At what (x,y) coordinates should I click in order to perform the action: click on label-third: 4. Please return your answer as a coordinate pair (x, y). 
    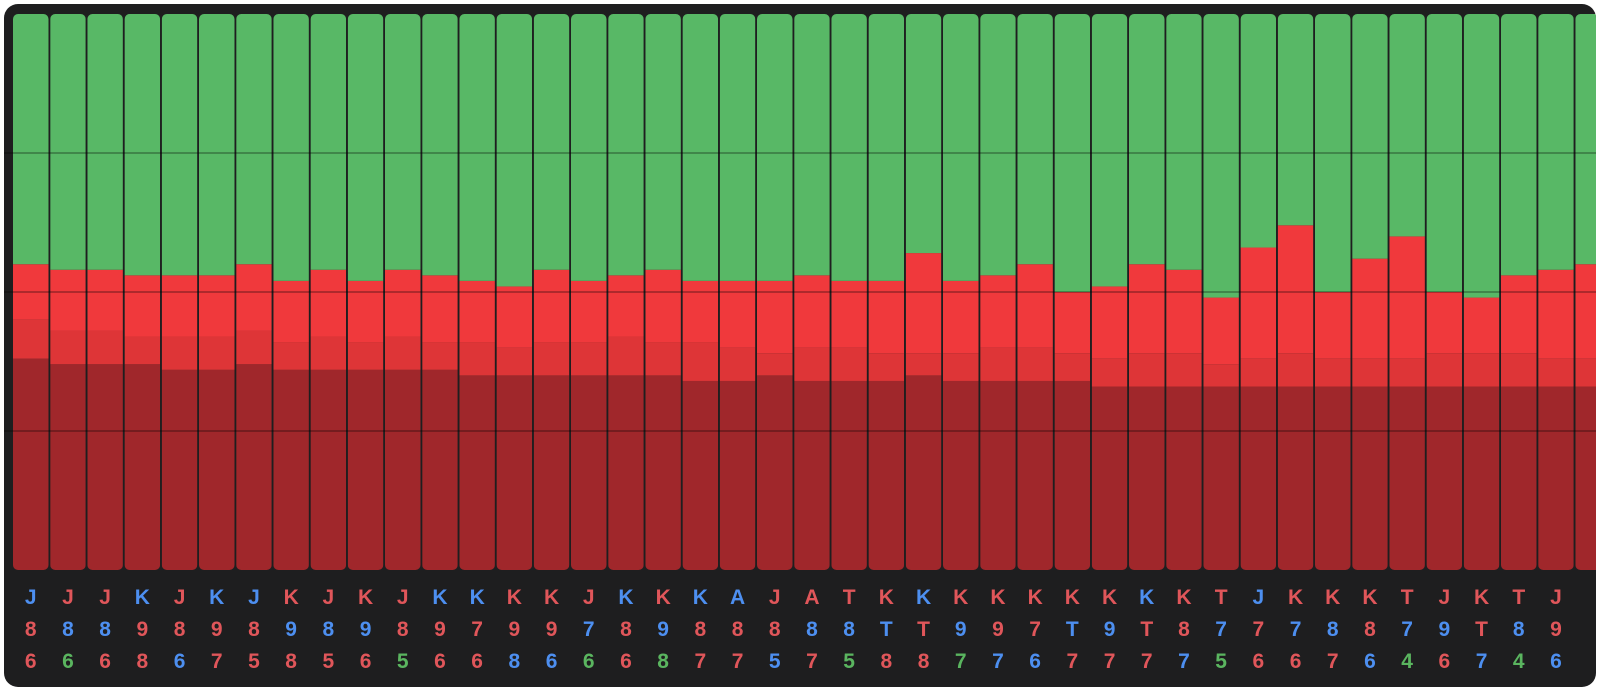
    Looking at the image, I should click on (1407, 661).